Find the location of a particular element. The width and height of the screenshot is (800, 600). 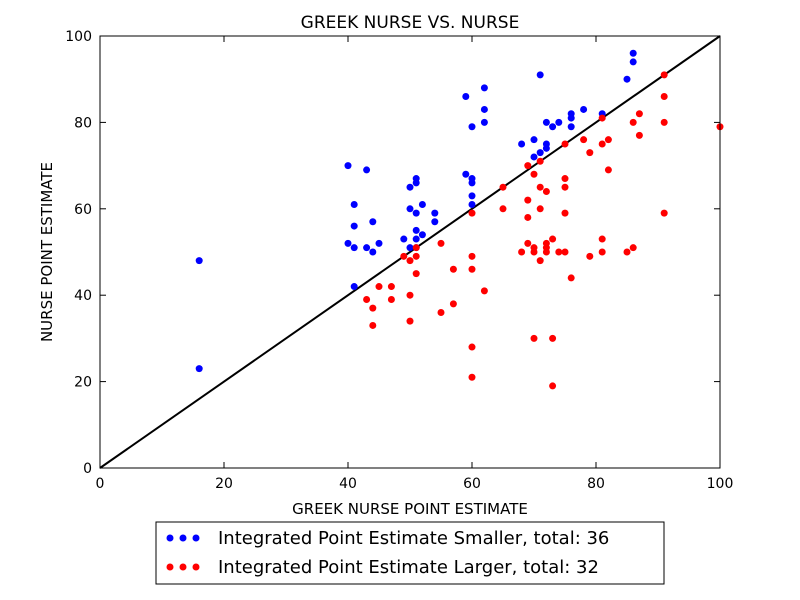

x-tick-label: 20 is located at coordinates (224, 484).